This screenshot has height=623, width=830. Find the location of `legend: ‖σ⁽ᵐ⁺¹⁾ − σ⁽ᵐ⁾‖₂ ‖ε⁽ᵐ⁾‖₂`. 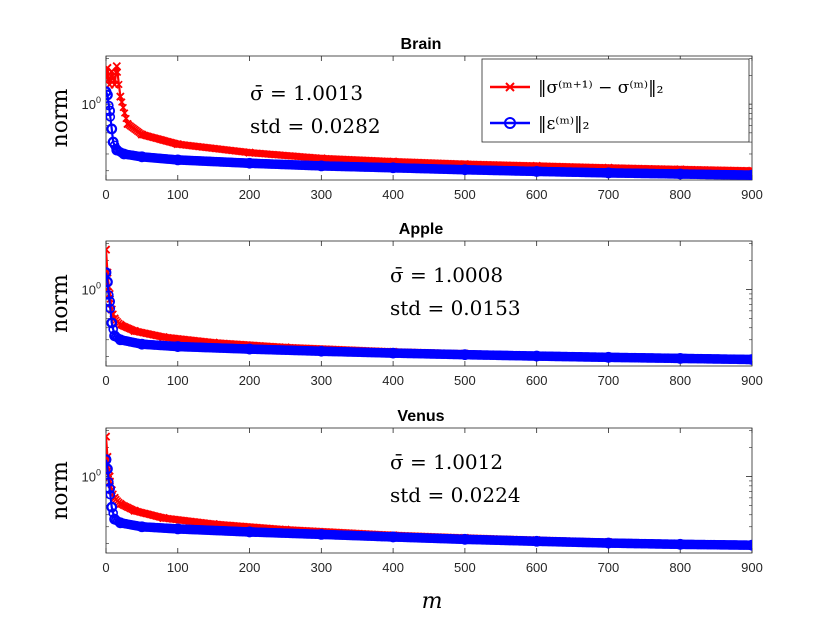

legend: ‖σ⁽ᵐ⁺¹⁾ − σ⁽ᵐ⁾‖₂ ‖ε⁽ᵐ⁾‖₂ is located at coordinates (615, 100).